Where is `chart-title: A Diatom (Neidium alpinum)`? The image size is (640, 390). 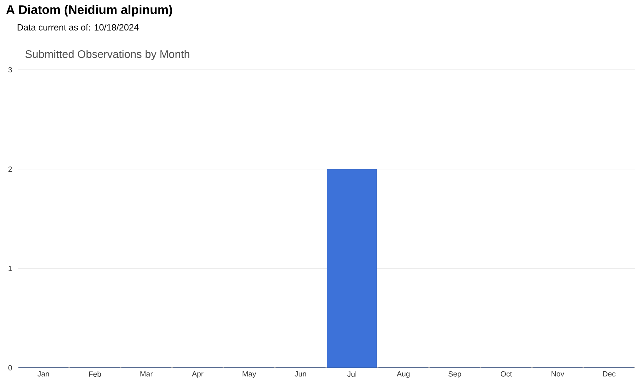 chart-title: A Diatom (Neidium alpinum) is located at coordinates (89, 11).